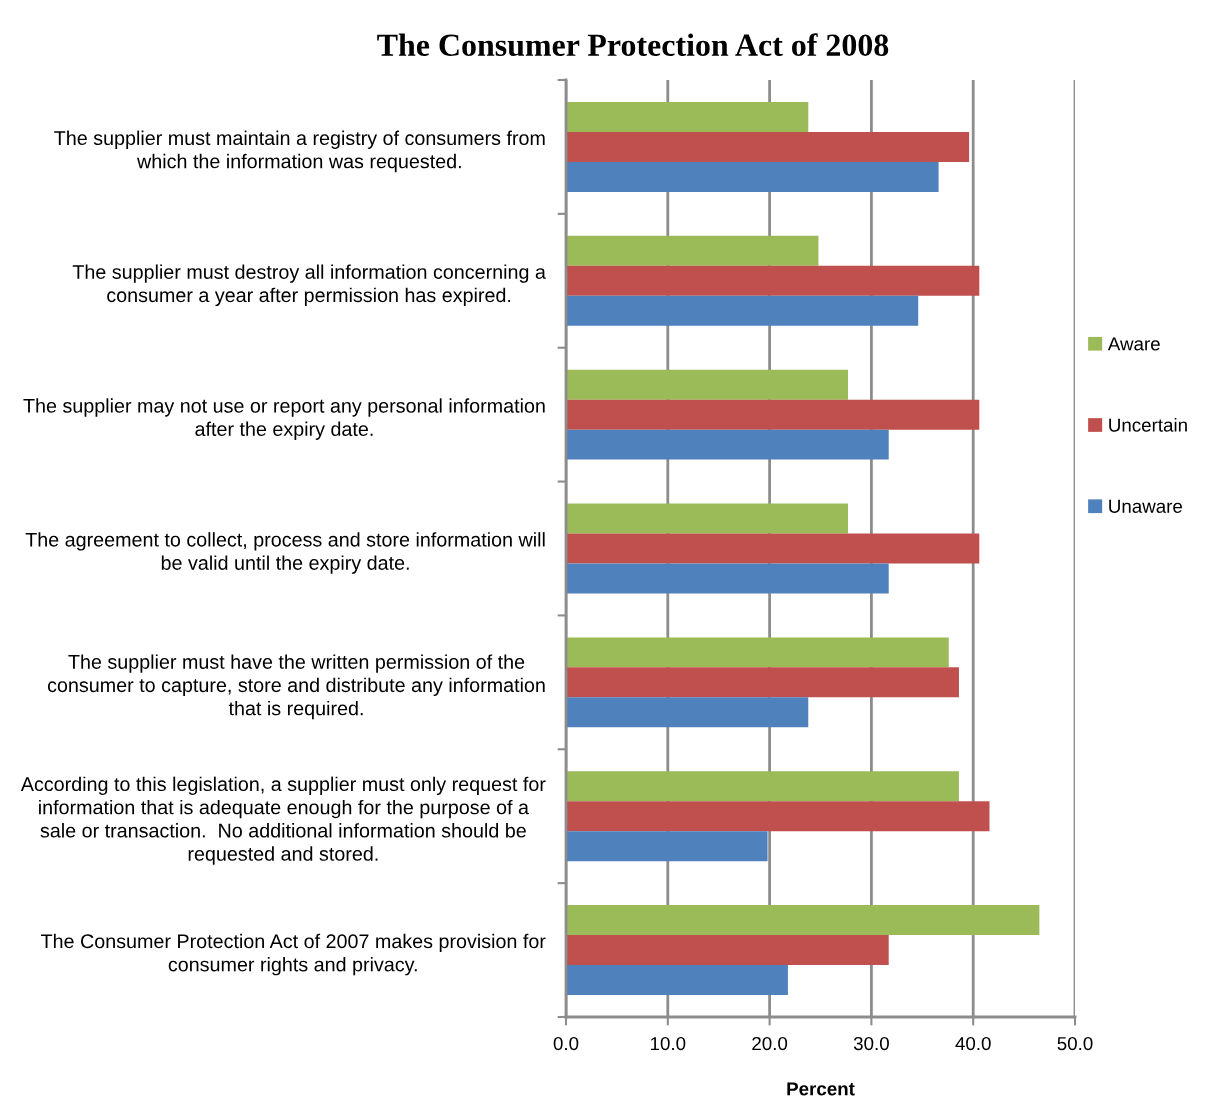 The image size is (1208, 1112). What do you see at coordinates (1075, 1043) in the screenshot?
I see `x-tick-label: 50.0` at bounding box center [1075, 1043].